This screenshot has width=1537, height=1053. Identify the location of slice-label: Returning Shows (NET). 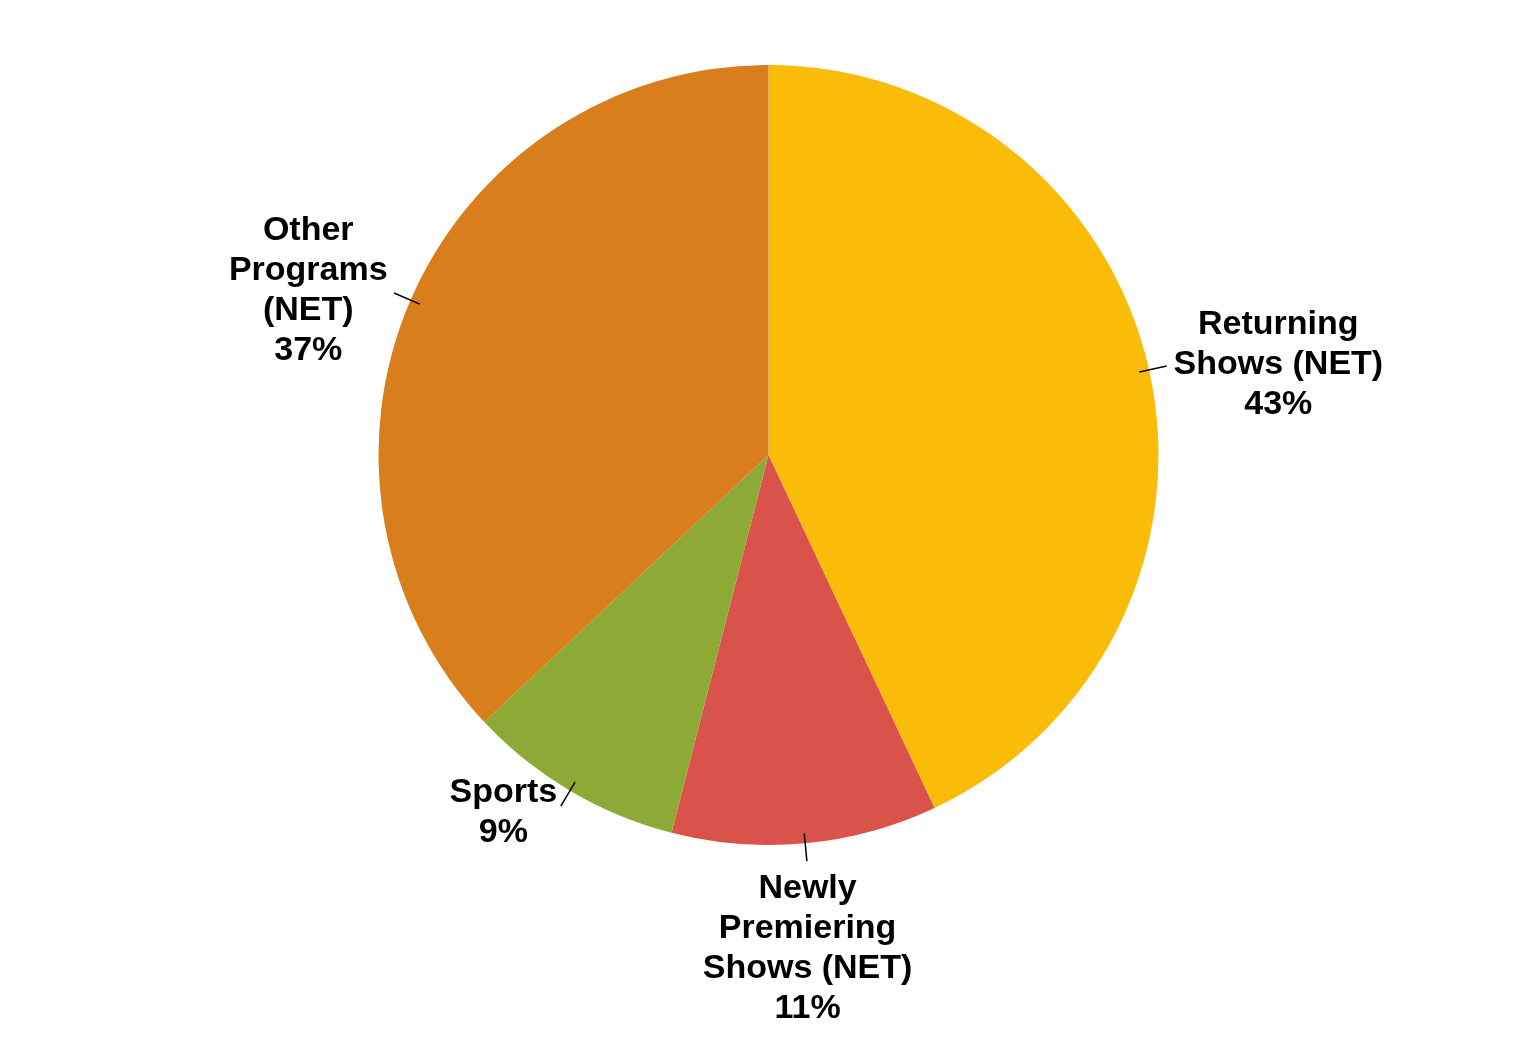
(1278, 341).